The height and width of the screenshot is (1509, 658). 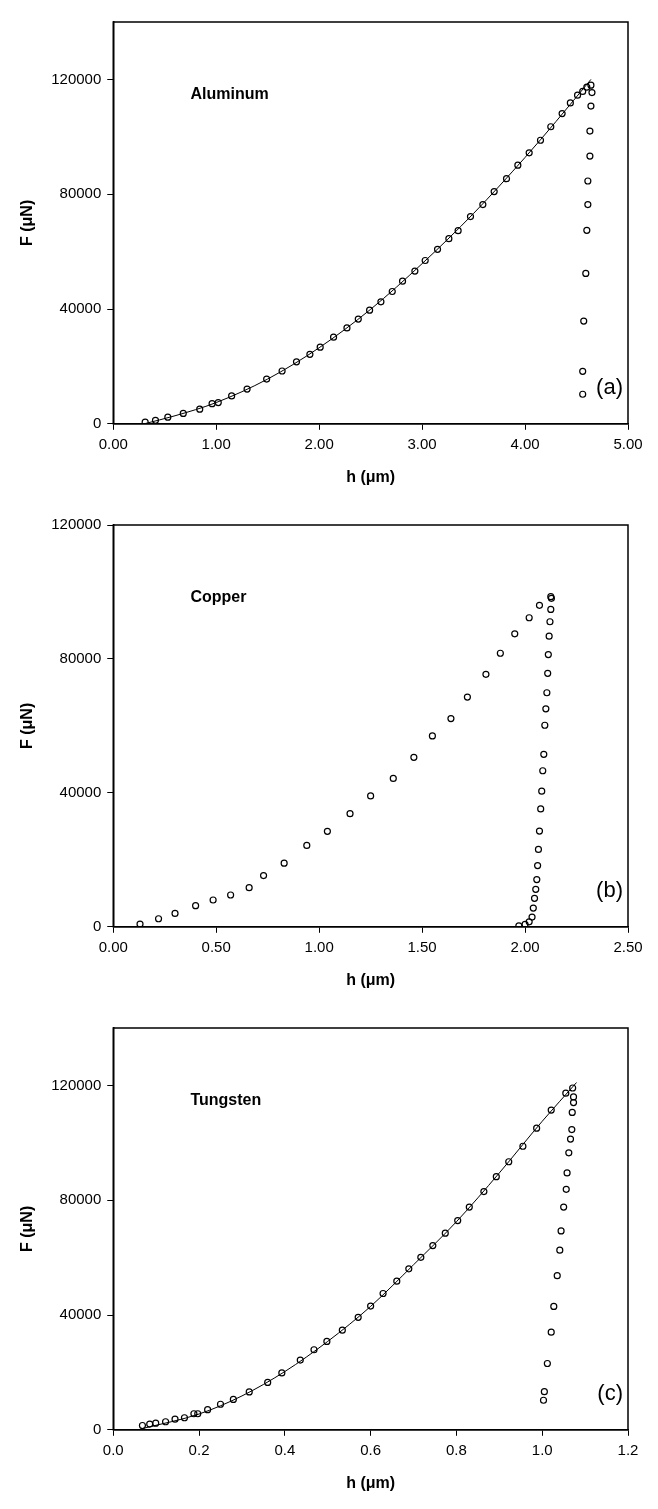 What do you see at coordinates (610, 1392) in the screenshot?
I see `annotation: (c)` at bounding box center [610, 1392].